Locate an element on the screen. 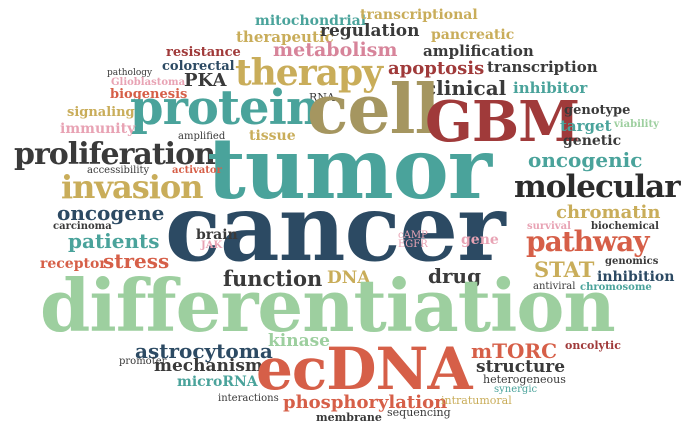  word-membrane: membrane is located at coordinates (349, 417).